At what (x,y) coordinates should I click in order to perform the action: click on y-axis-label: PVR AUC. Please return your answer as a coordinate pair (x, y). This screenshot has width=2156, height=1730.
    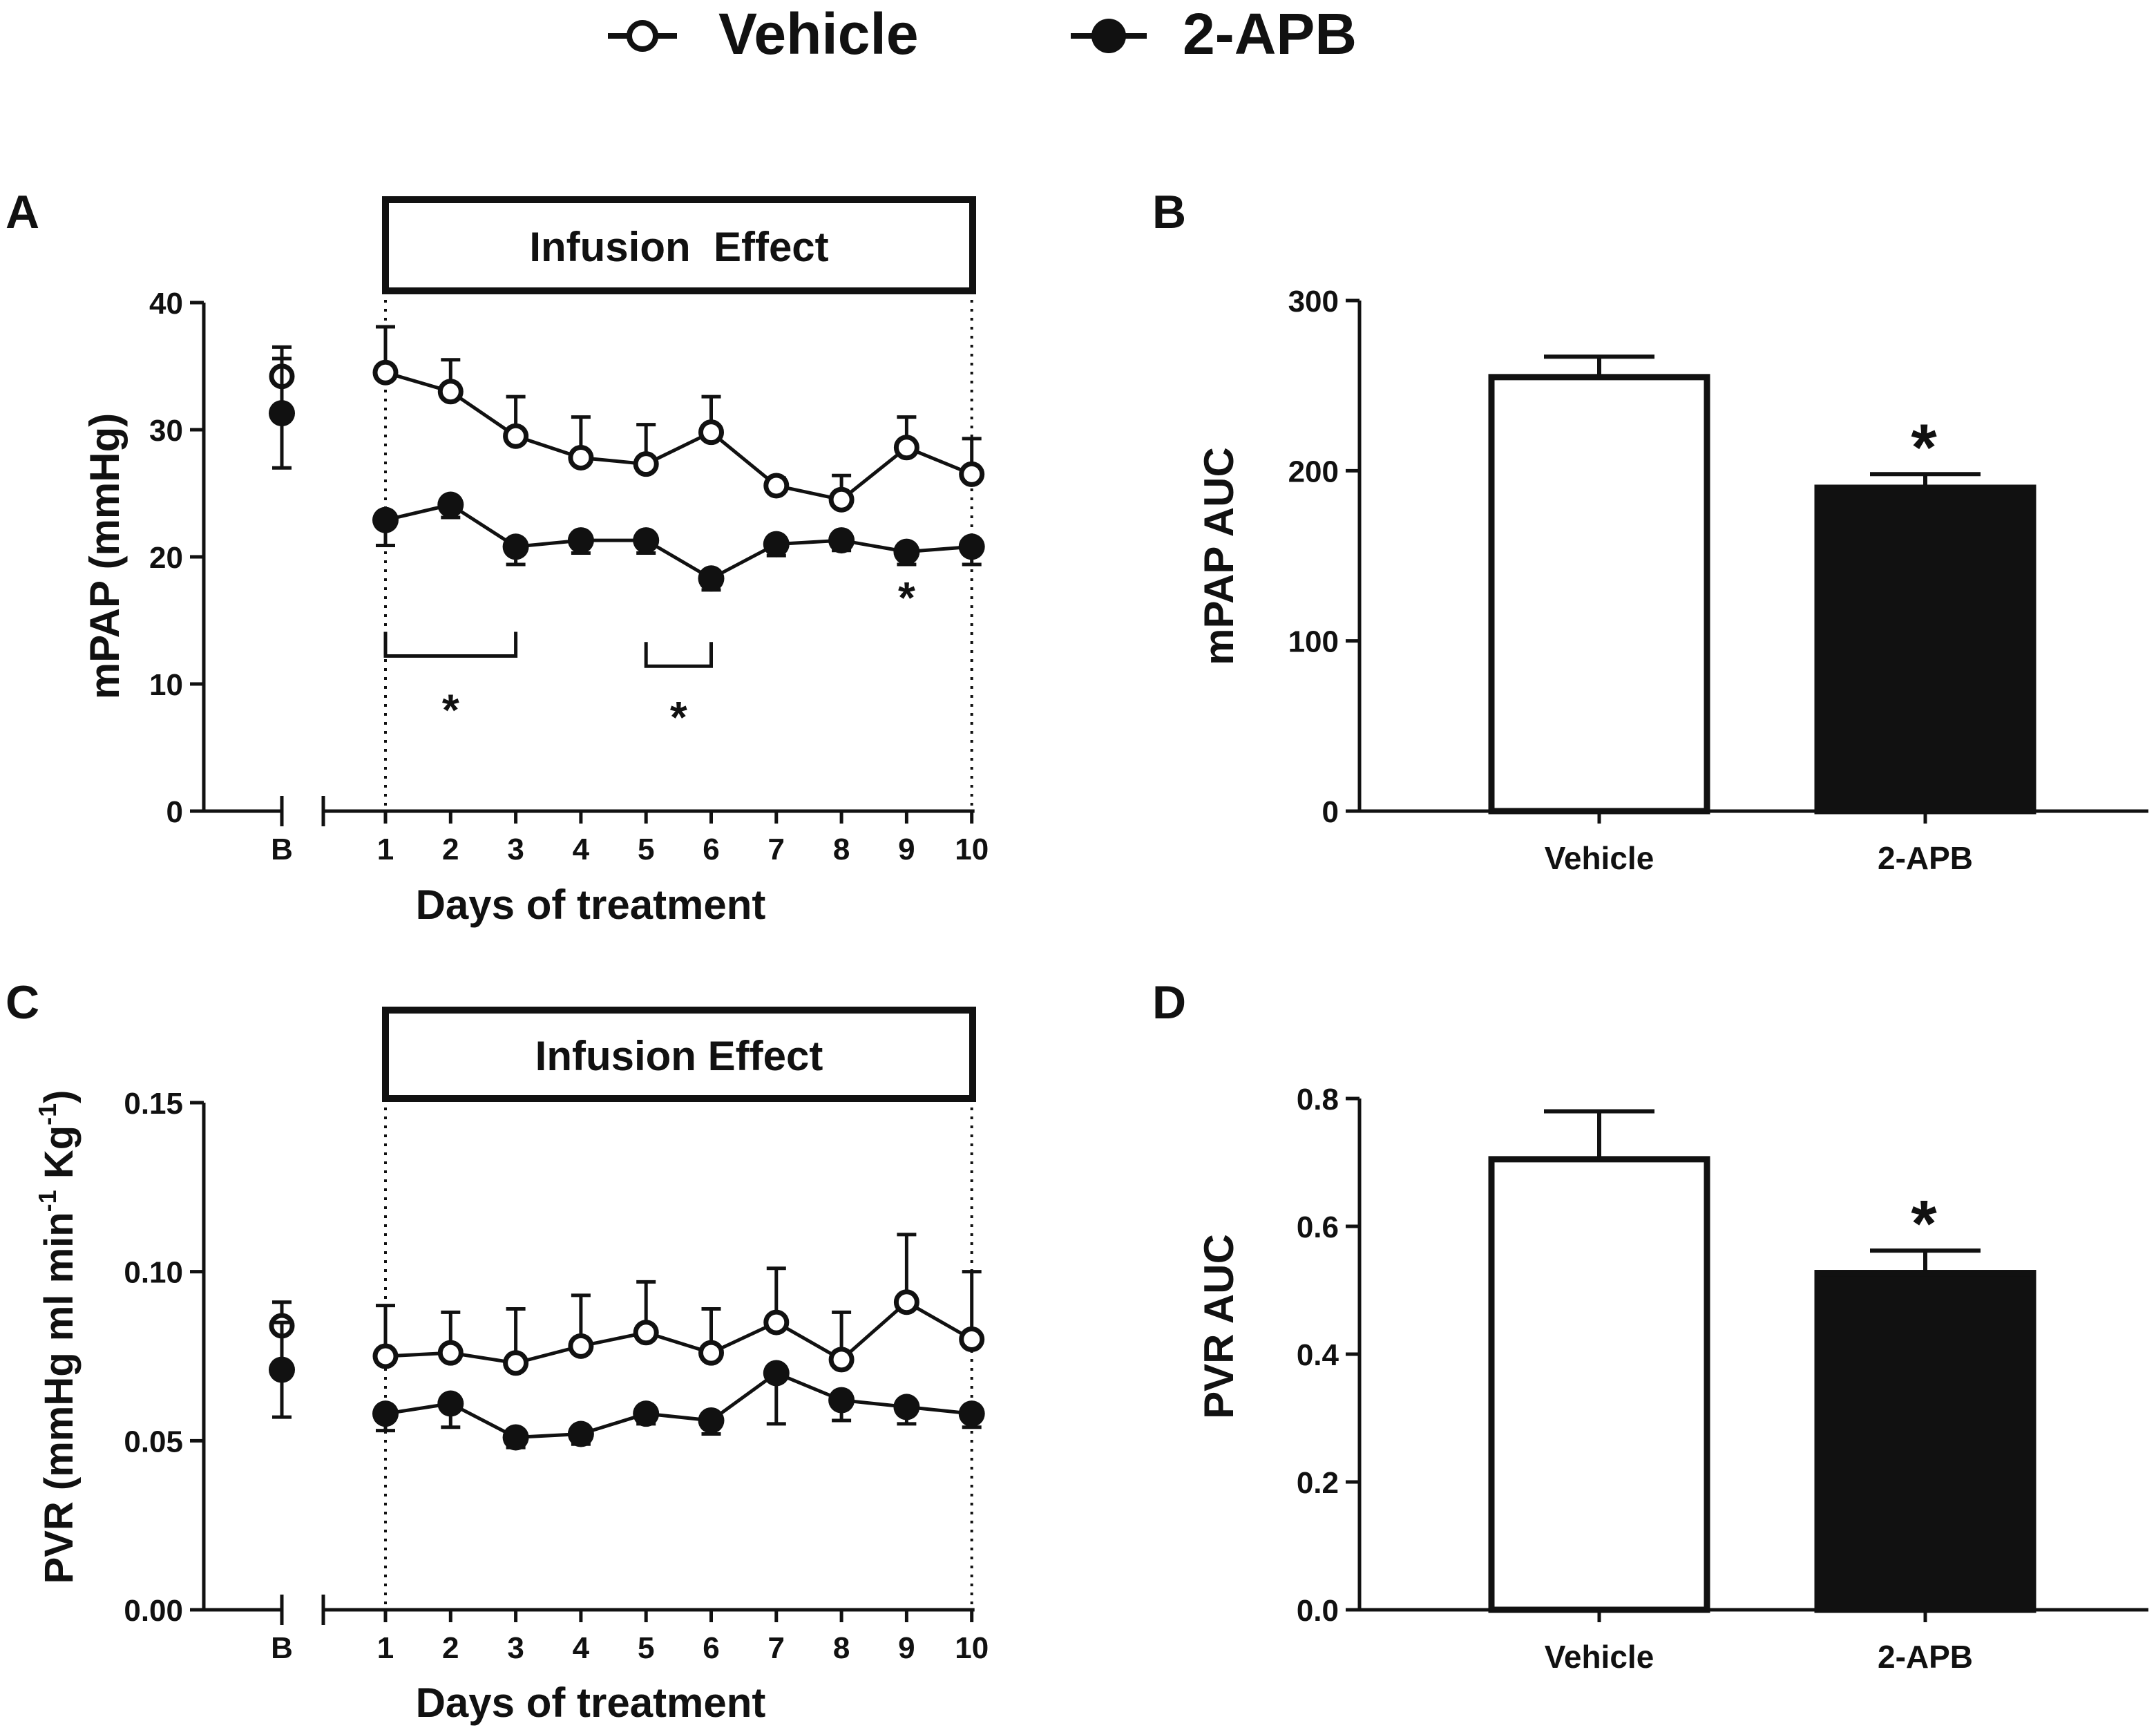
    Looking at the image, I should click on (1219, 1326).